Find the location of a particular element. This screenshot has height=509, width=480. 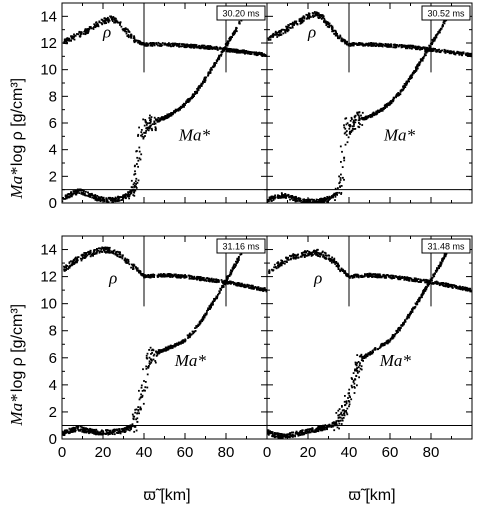

series-rho is located at coordinates (369, 34).